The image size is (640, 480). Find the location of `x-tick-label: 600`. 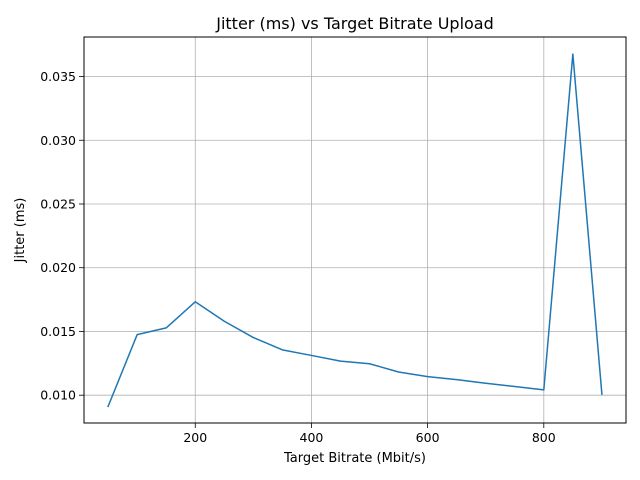

x-tick-label: 600 is located at coordinates (428, 437).